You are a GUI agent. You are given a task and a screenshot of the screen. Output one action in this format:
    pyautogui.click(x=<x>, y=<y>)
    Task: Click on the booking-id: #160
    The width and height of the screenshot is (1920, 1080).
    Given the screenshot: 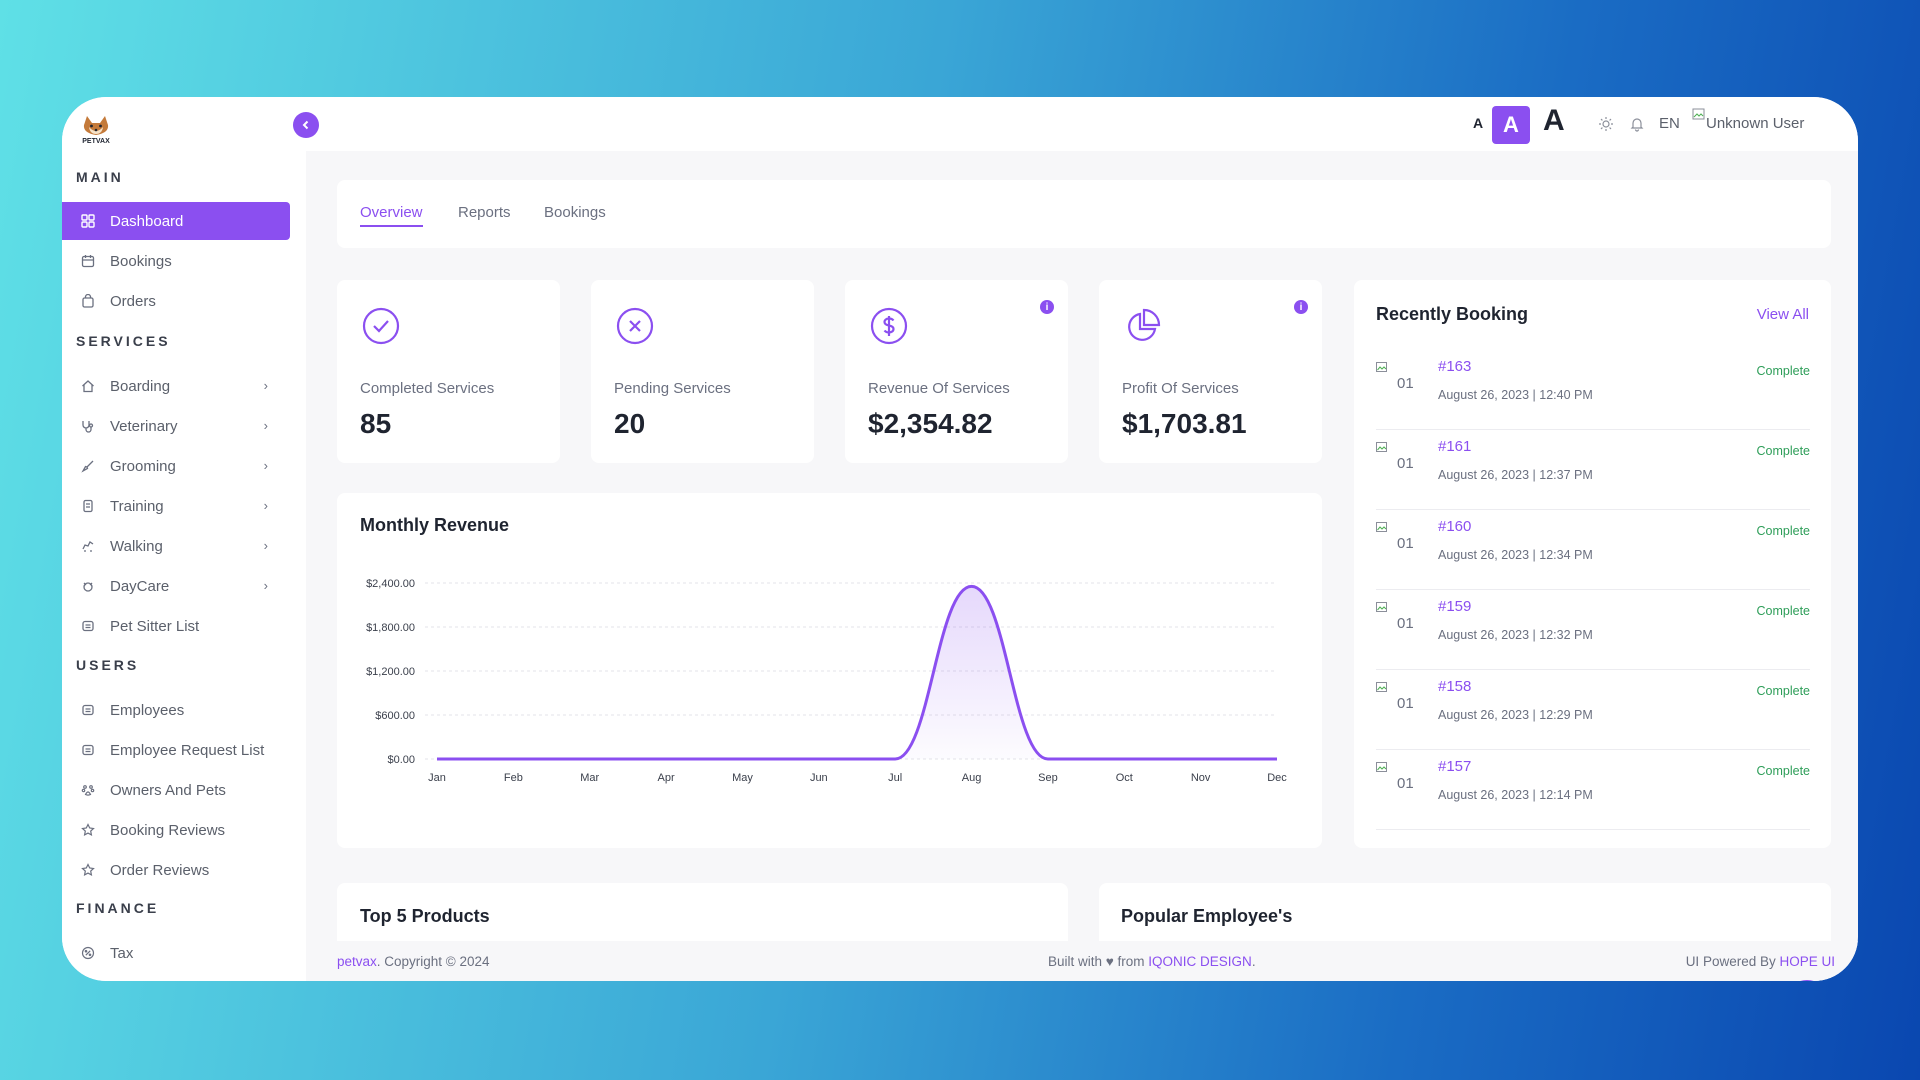 What is the action you would take?
    pyautogui.click(x=1455, y=526)
    